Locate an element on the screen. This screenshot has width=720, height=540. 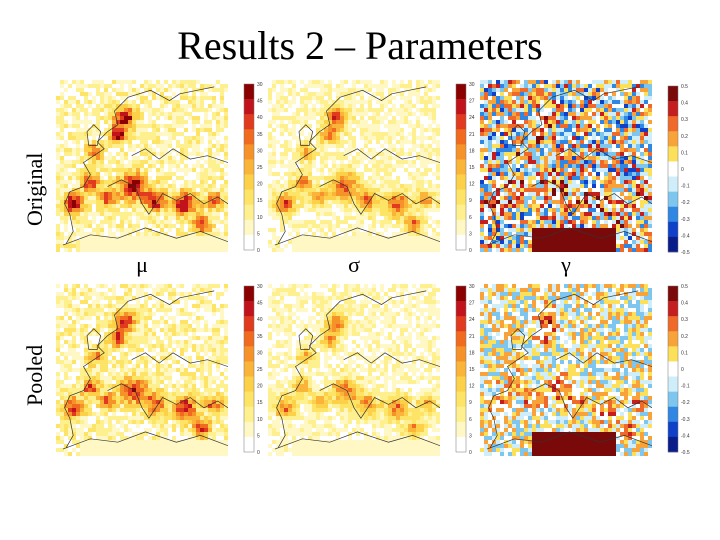
row-label-original: Original is located at coordinates (34, 189).